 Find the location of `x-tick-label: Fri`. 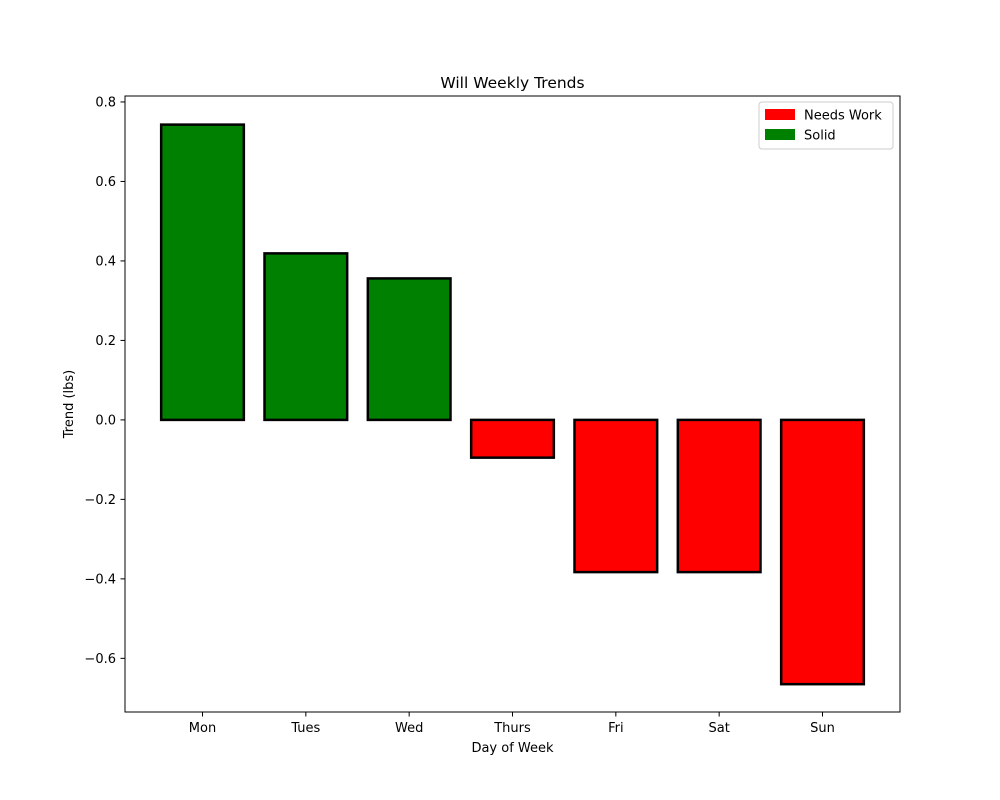

x-tick-label: Fri is located at coordinates (616, 728).